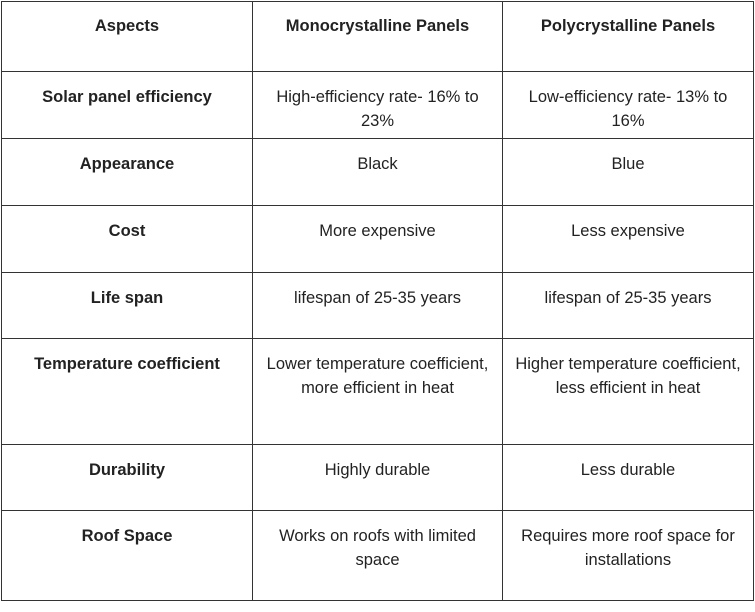  What do you see at coordinates (127, 105) in the screenshot?
I see `aspect-cell: Solar panel efficiency` at bounding box center [127, 105].